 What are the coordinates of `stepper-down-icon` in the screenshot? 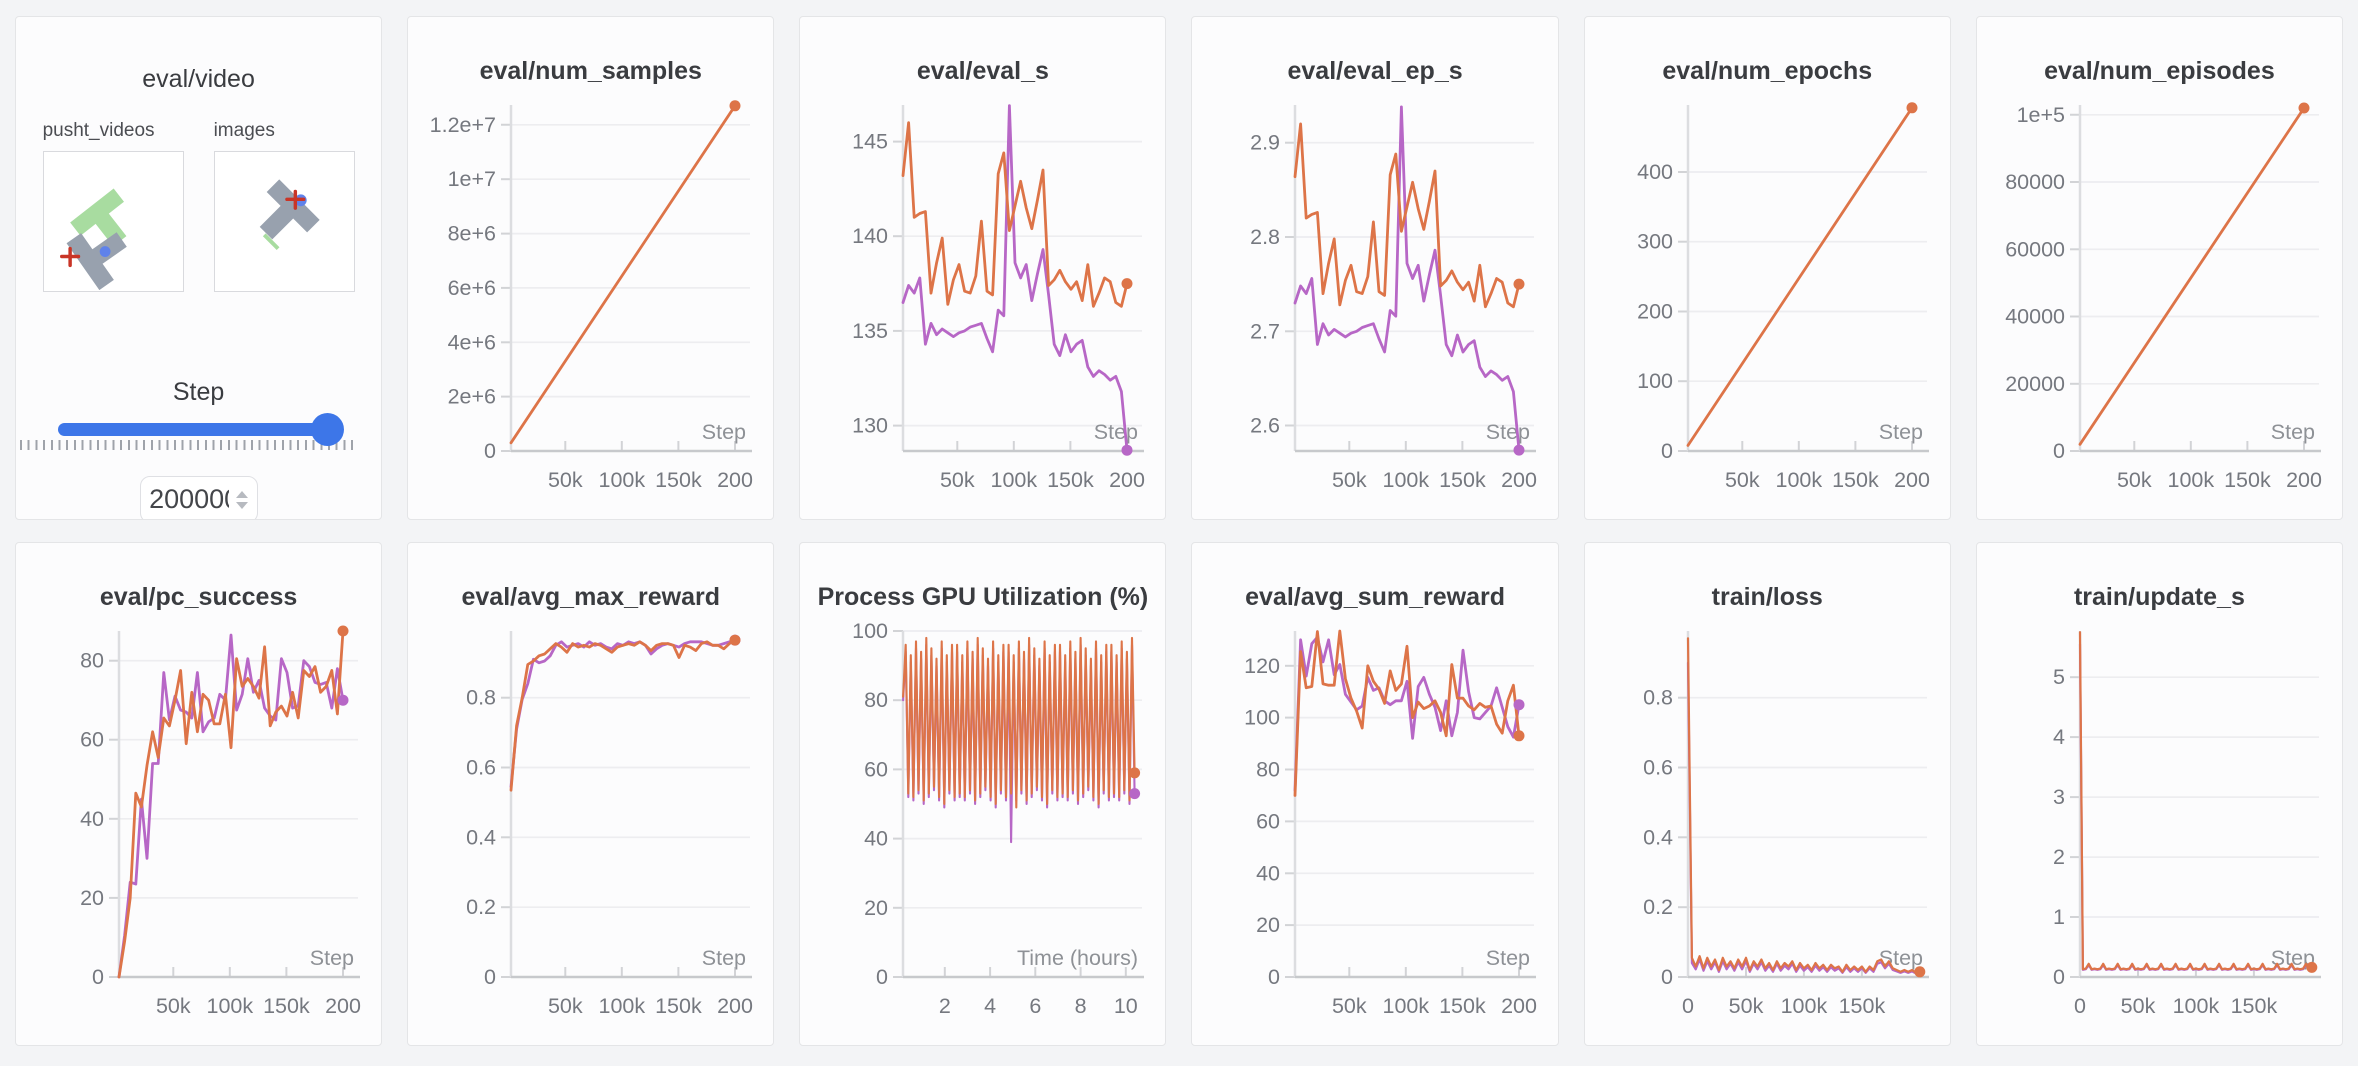 It's located at (242, 505).